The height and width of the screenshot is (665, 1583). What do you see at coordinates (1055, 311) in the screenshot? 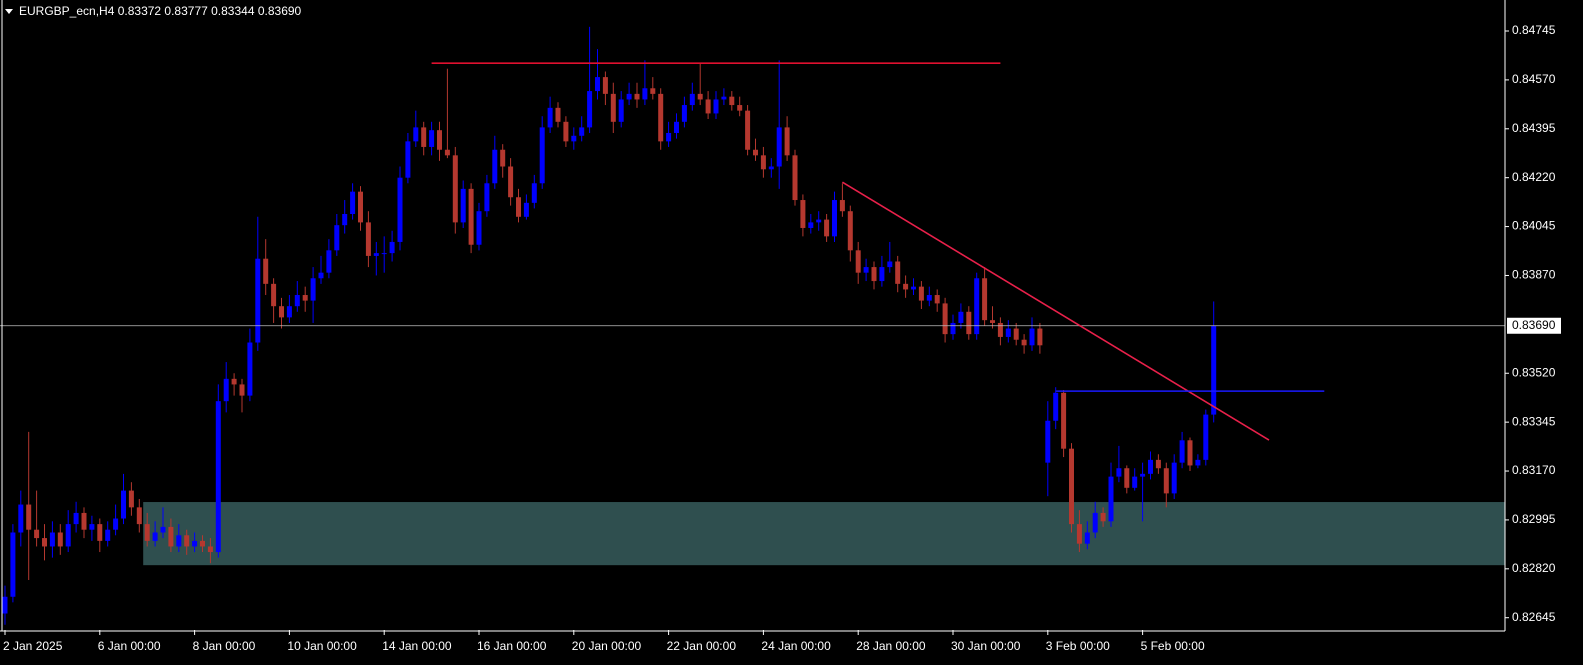
I see `chart-object-line` at bounding box center [1055, 311].